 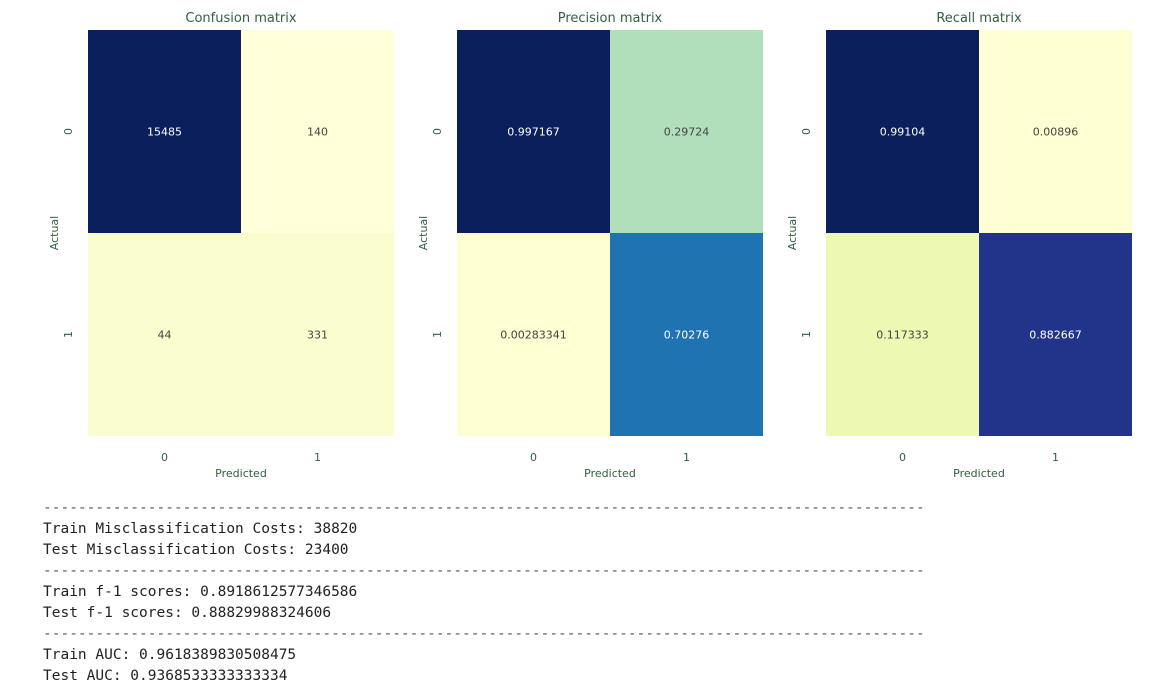 I want to click on cell-value-label: 0.00283341, so click(x=533, y=335).